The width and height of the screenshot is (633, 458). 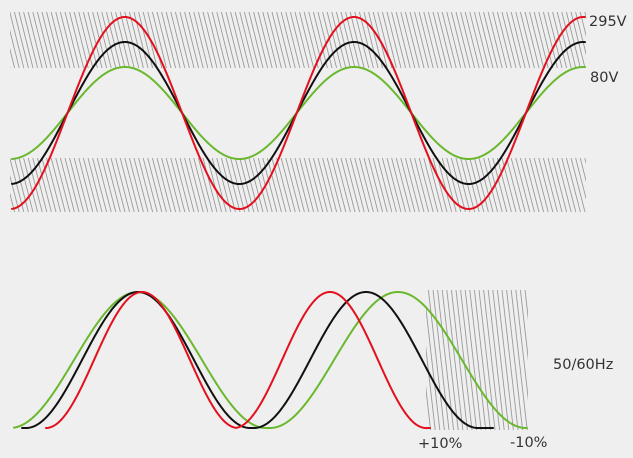 What do you see at coordinates (604, 78) in the screenshot?
I see `min-voltage-label: 80V` at bounding box center [604, 78].